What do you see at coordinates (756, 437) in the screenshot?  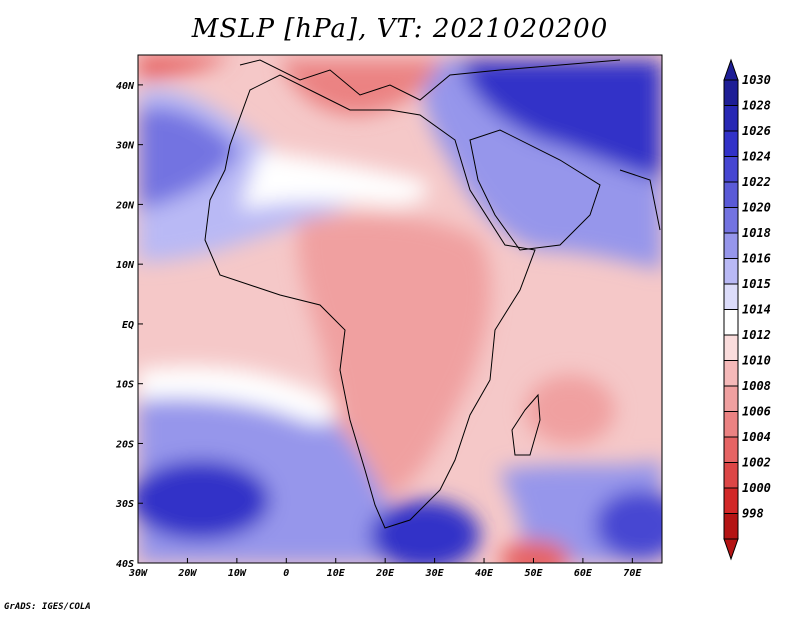 I see `legend-level-label: 1004` at bounding box center [756, 437].